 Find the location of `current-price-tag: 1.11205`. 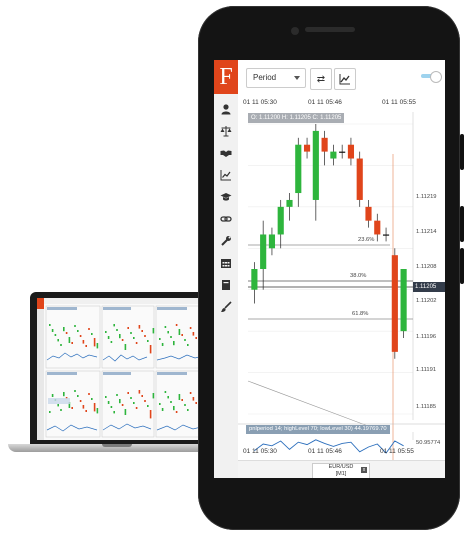

current-price-tag: 1.11205 is located at coordinates (429, 287).